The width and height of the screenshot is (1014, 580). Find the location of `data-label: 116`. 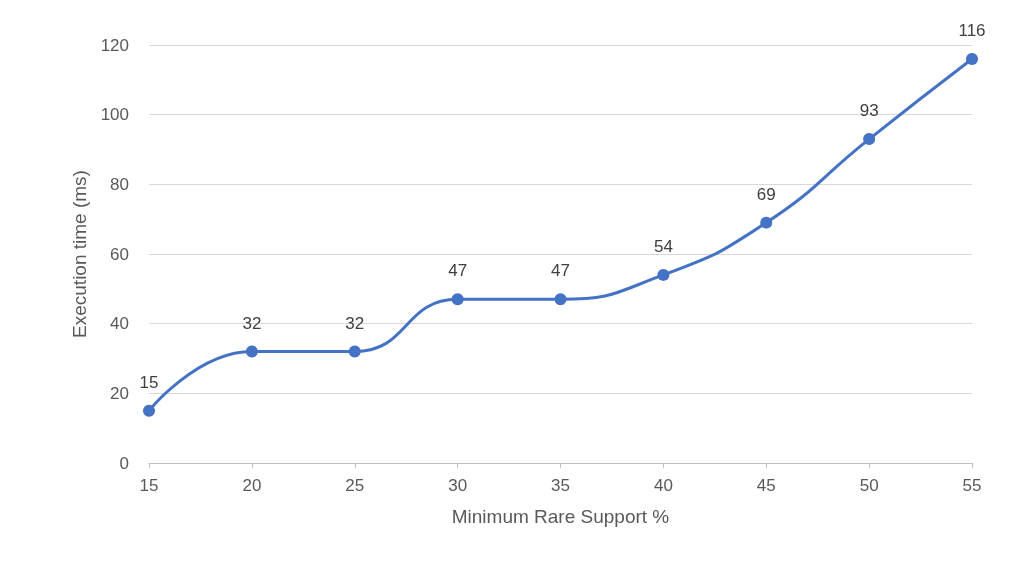

data-label: 116 is located at coordinates (972, 30).